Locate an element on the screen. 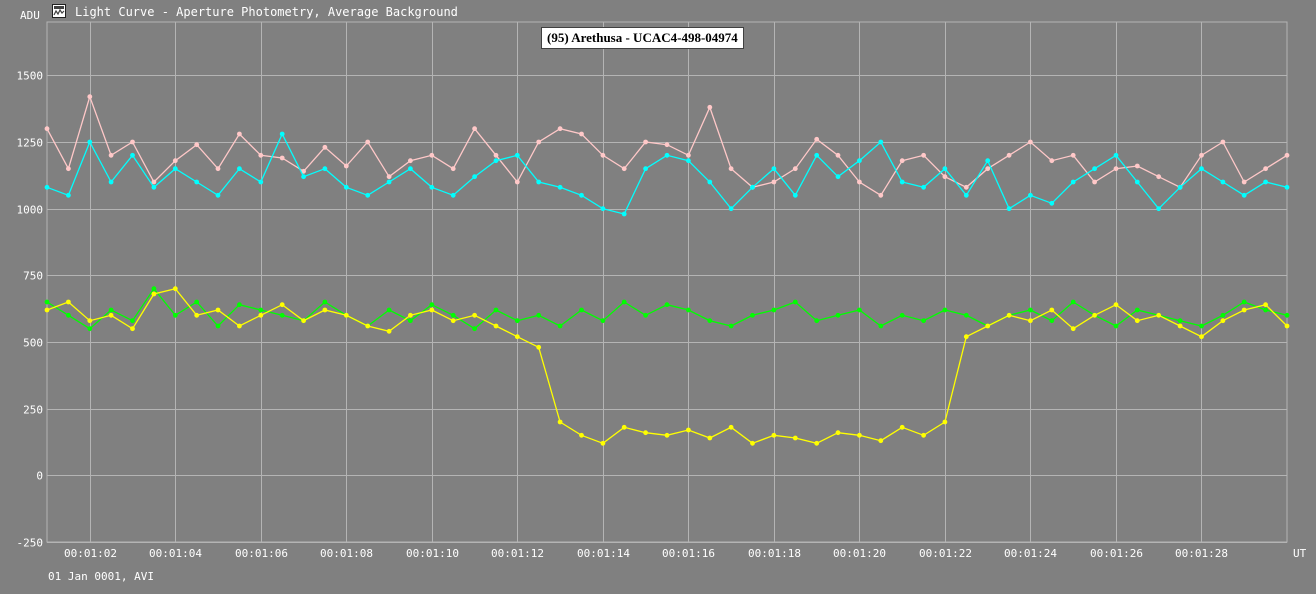 Image resolution: width=1316 pixels, height=594 pixels. x-tick-label: 00:01:02 is located at coordinates (90, 553).